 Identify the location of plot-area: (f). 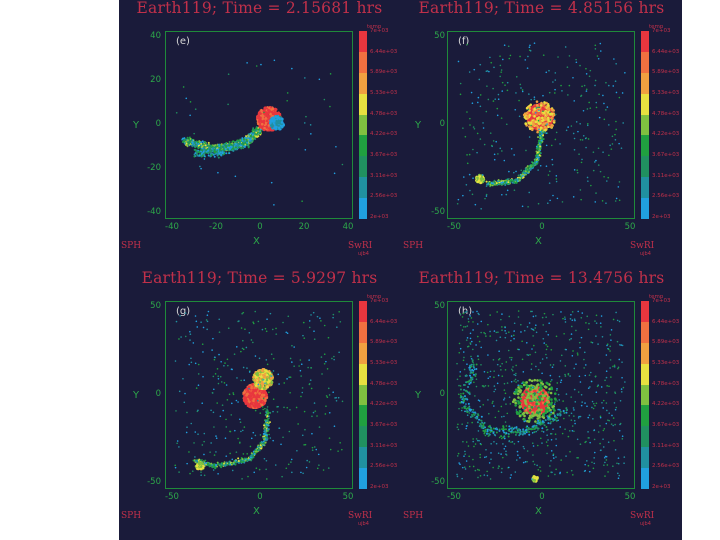
(541, 125).